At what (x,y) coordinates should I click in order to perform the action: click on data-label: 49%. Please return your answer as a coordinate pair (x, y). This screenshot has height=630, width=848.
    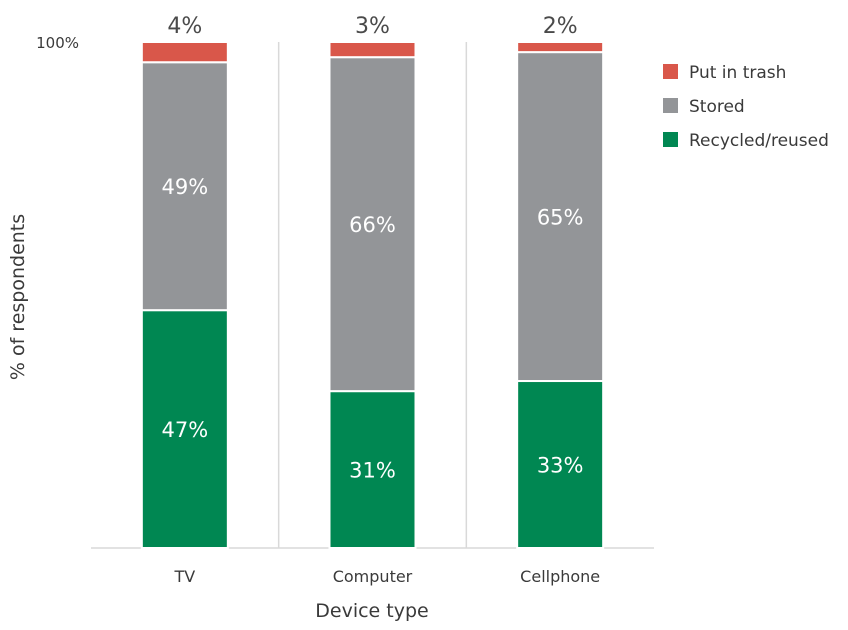
    Looking at the image, I should click on (184, 187).